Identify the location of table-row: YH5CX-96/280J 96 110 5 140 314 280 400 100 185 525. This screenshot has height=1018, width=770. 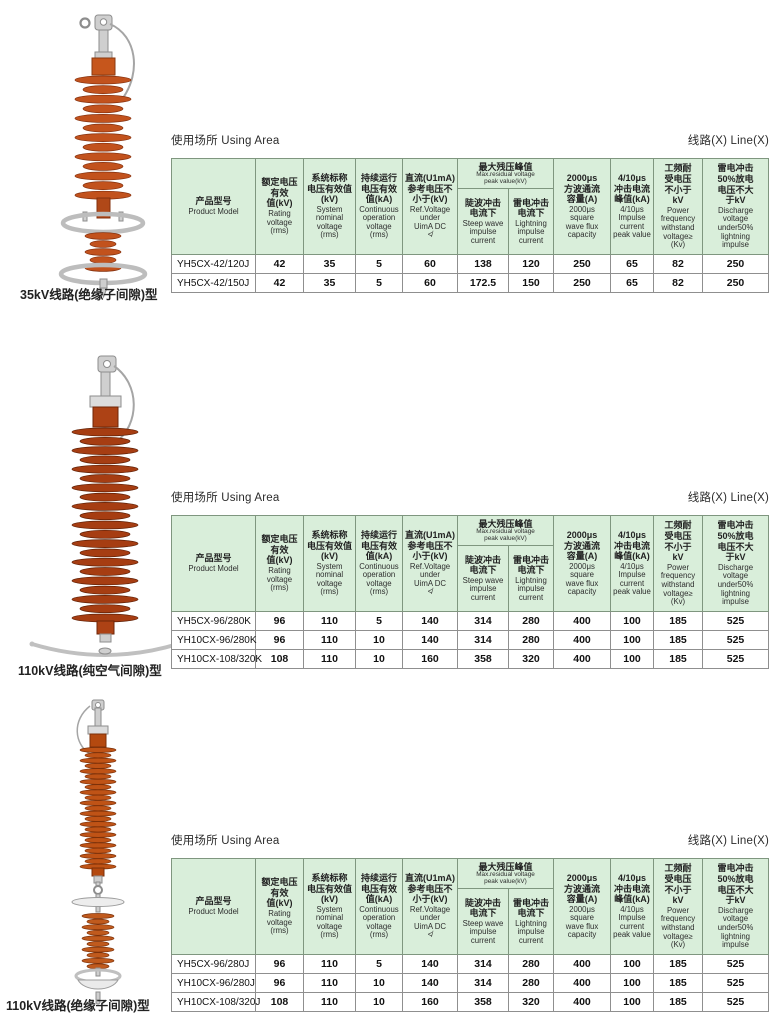
(470, 964).